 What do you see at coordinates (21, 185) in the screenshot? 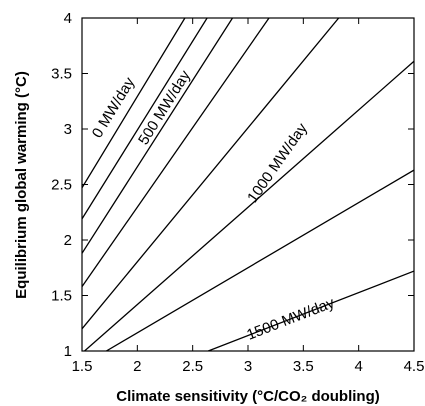
I see `y-axis-title: Equilibrium global warming (°C)` at bounding box center [21, 185].